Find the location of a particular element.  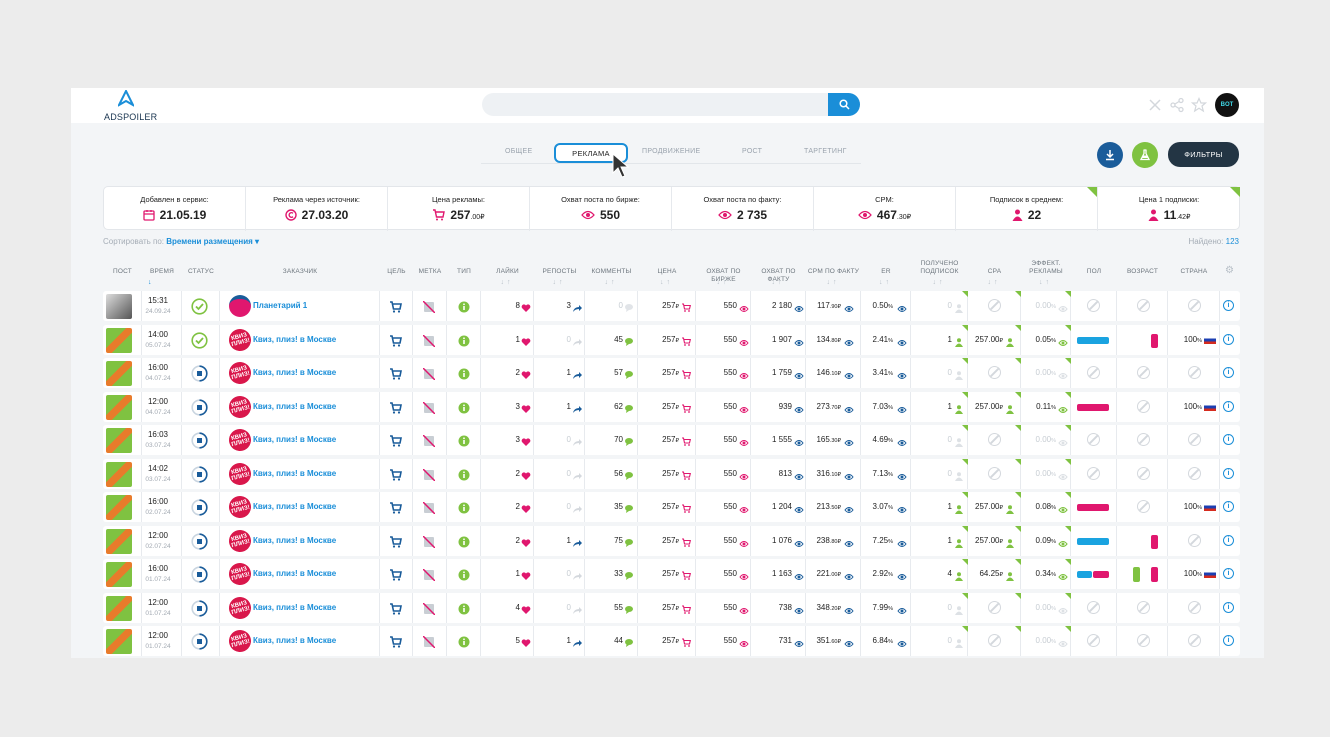

column-header-gender: ПОЛ is located at coordinates (1094, 271).